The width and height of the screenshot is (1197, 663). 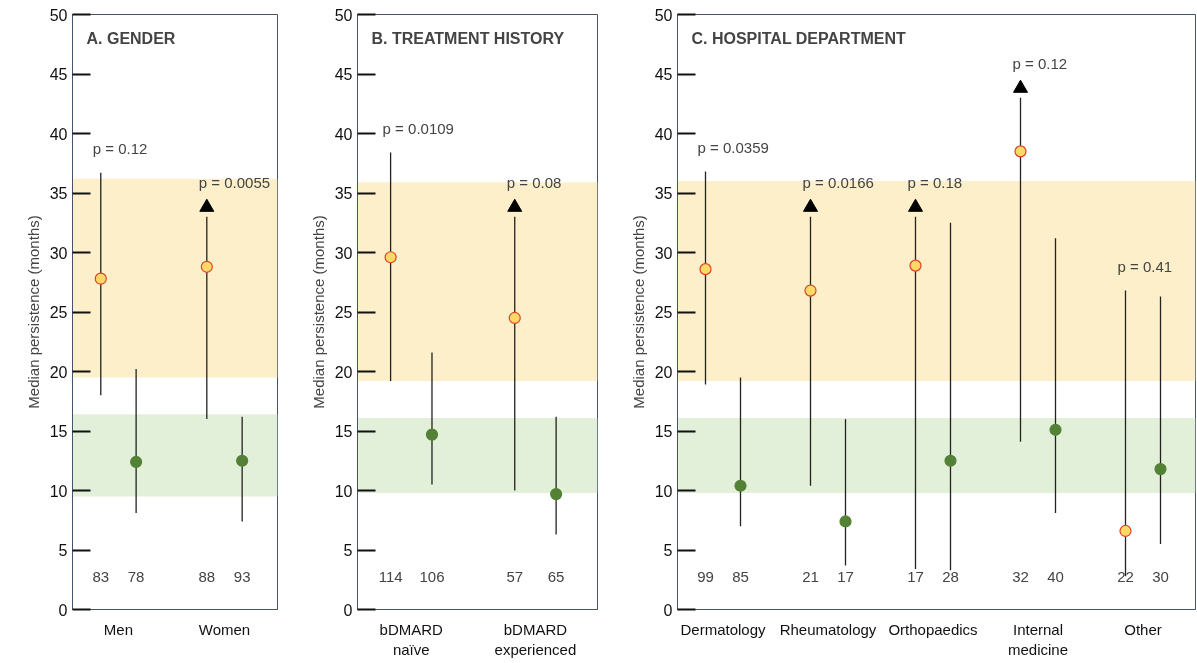 I want to click on x-tick-label: Orthopaedics, so click(x=933, y=629).